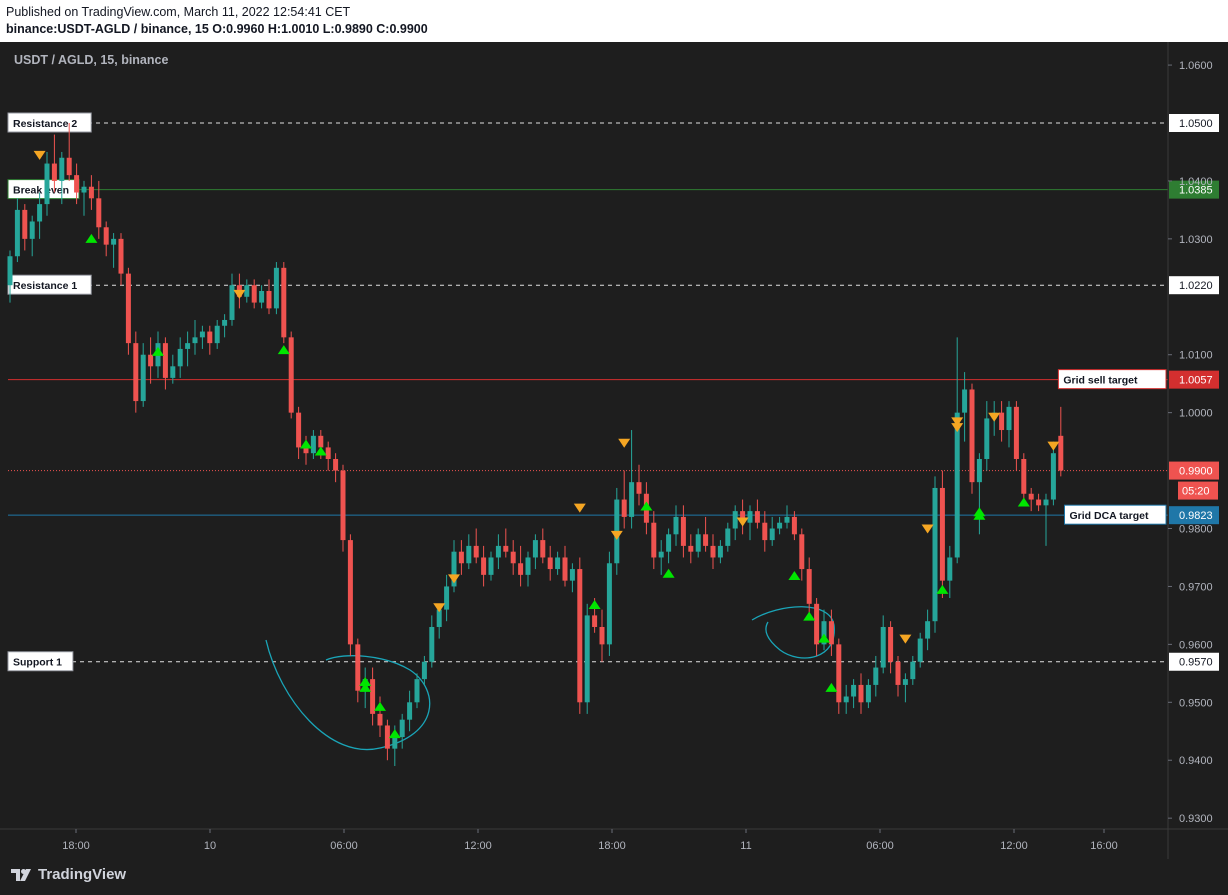  I want to click on time-axis: 18:00 10 06:00 12:00 18:00 11 06:00 12:00 16:00, so click(614, 840).